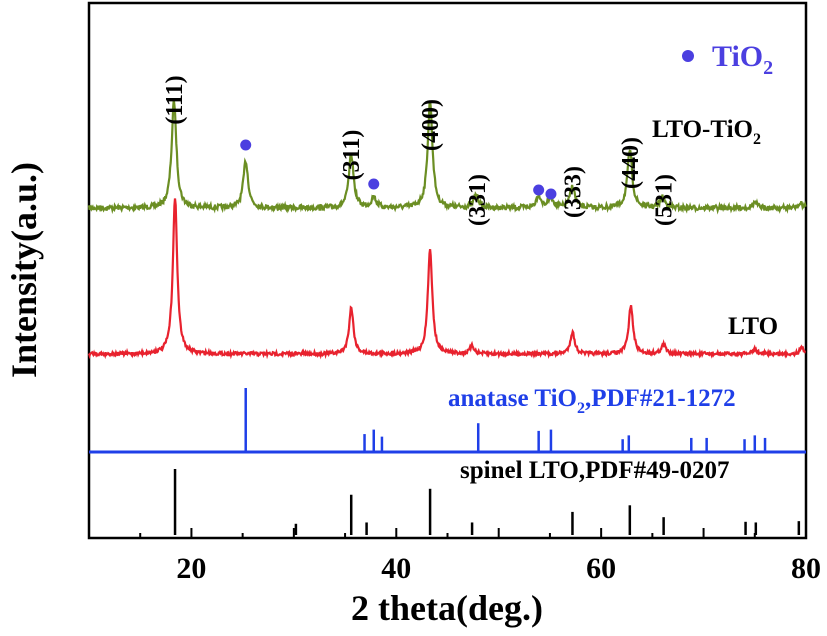  Describe the element at coordinates (431, 125) in the screenshot. I see `peak-label: (400)` at that location.